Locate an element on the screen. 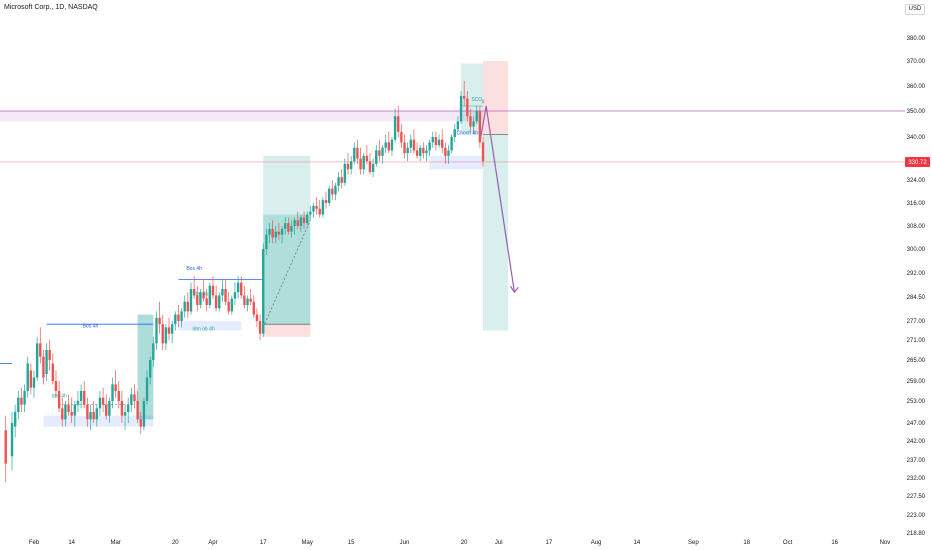 The width and height of the screenshot is (932, 550). zone-long-2-filled is located at coordinates (287, 269).